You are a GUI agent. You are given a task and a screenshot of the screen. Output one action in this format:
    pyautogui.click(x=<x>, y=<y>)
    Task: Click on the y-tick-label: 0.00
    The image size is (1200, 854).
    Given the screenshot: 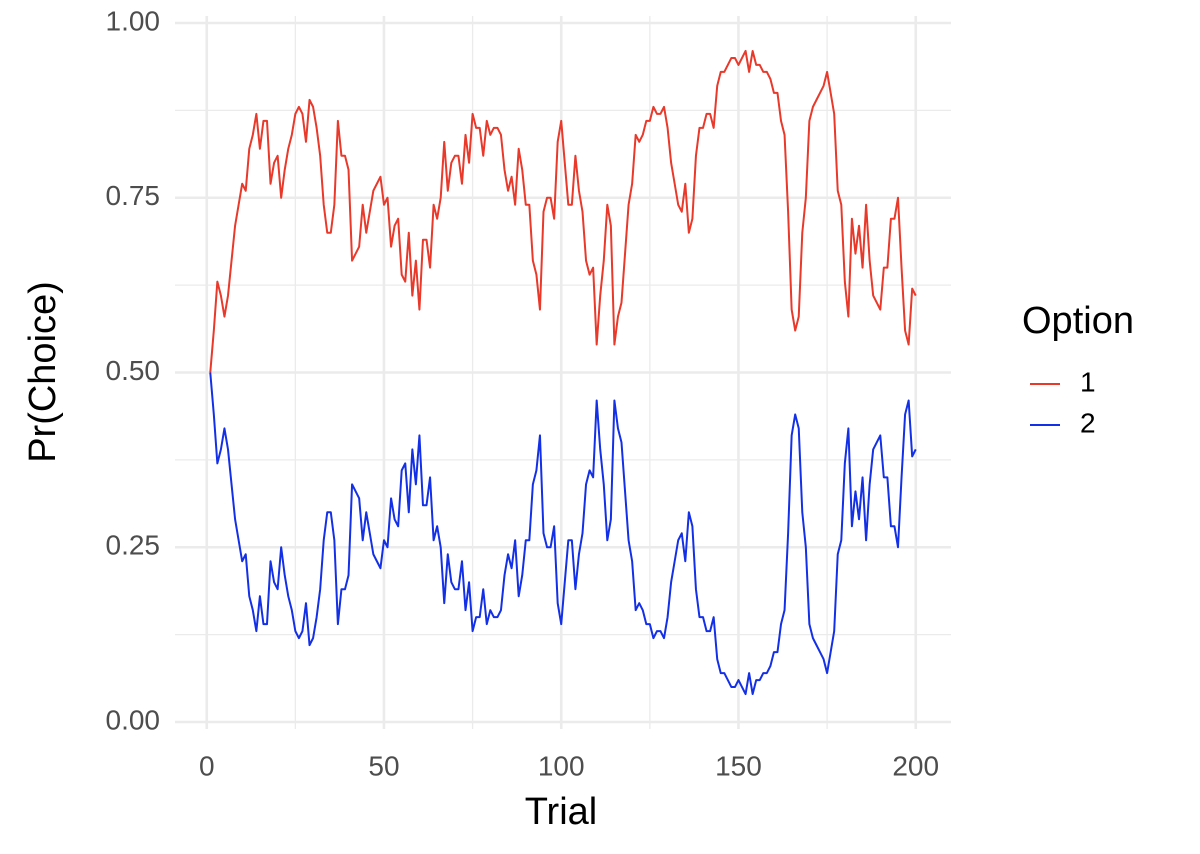 What is the action you would take?
    pyautogui.click(x=133, y=719)
    